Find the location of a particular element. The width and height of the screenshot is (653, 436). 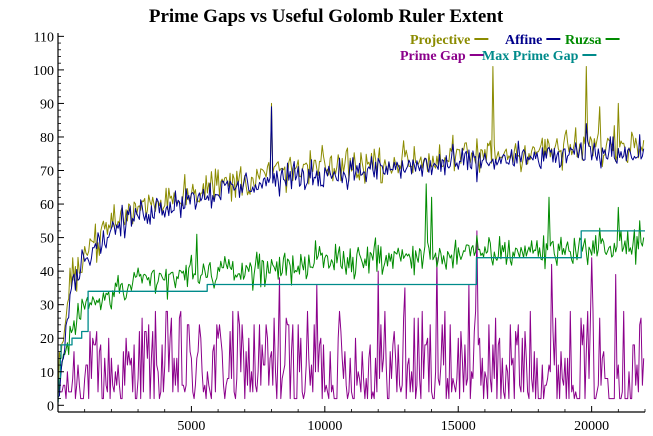

y-tick-label: 80 is located at coordinates (47, 138).